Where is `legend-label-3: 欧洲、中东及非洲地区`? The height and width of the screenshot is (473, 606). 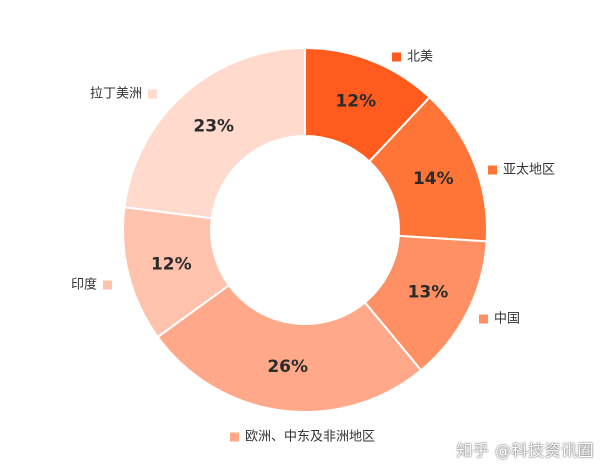
legend-label-3: 欧洲、中东及非洲地区 is located at coordinates (310, 437).